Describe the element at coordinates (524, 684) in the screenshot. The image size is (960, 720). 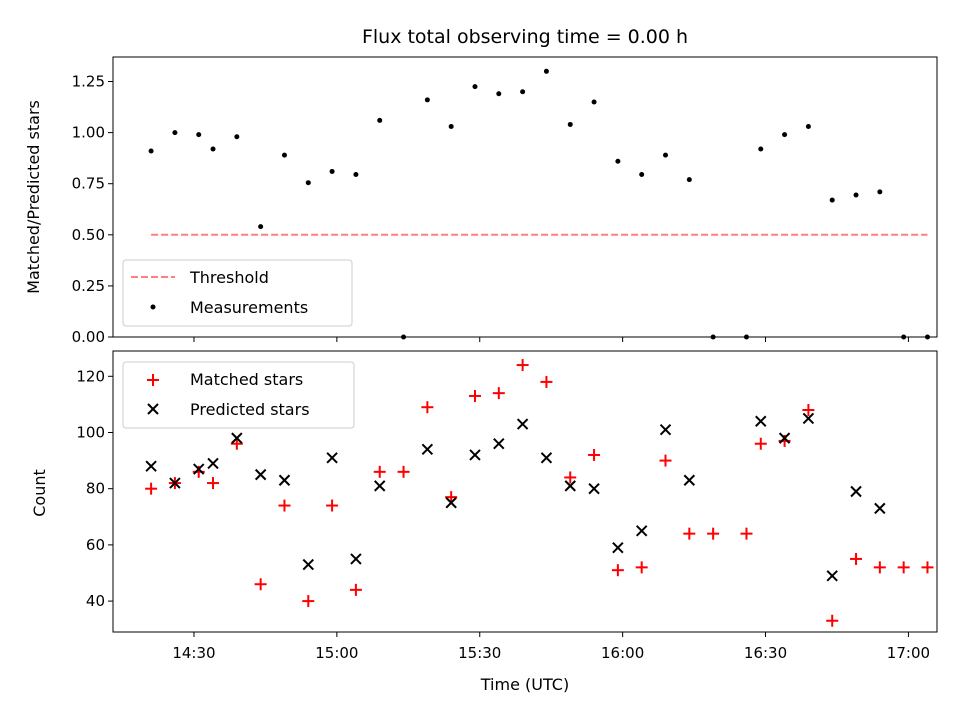
I see `time-x-axis-label: Time (UTC)` at that location.